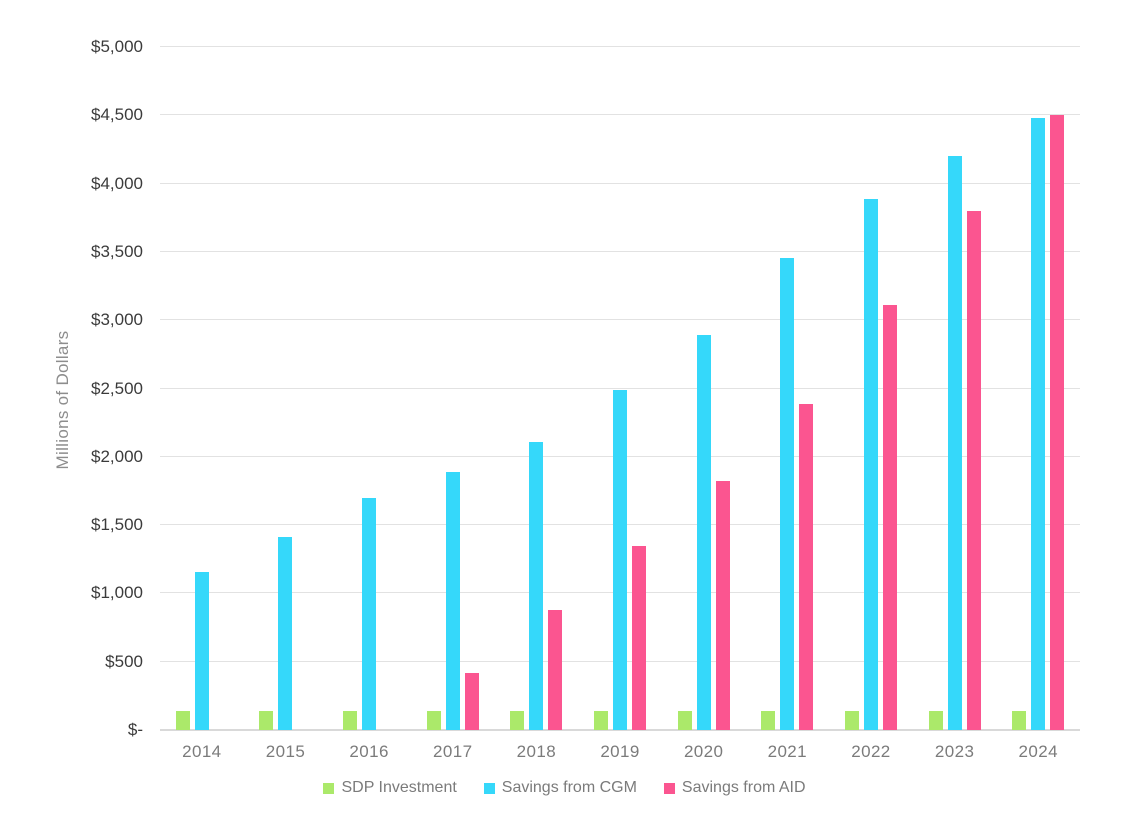 The image size is (1129, 814). Describe the element at coordinates (517, 720) in the screenshot. I see `bar-sdp-investment-2018` at that location.